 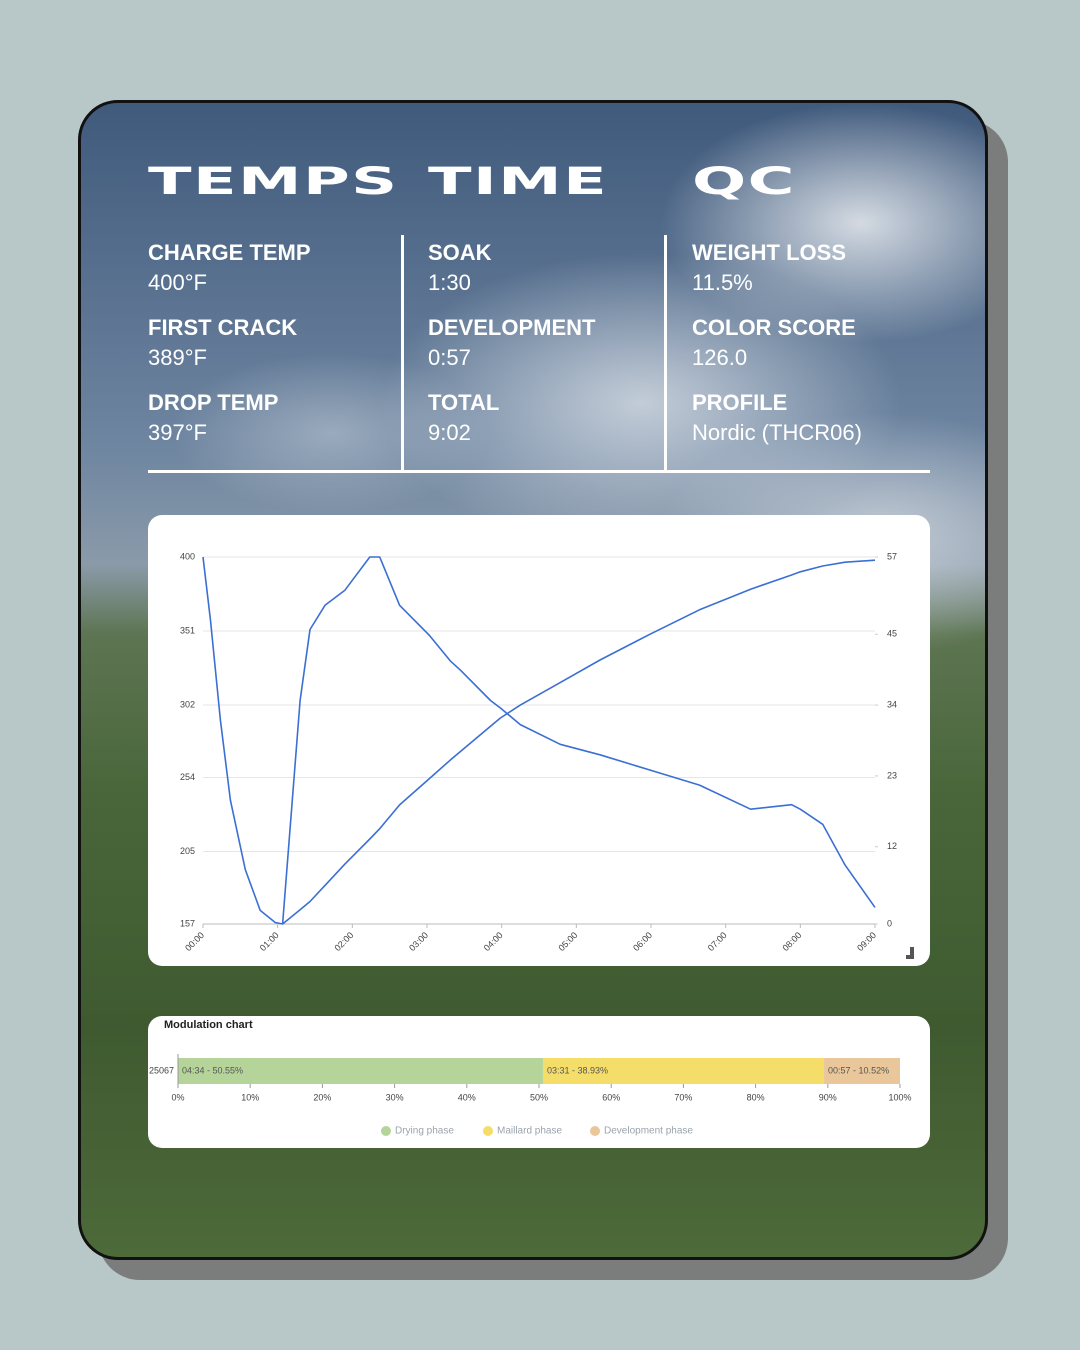 I want to click on x-tick-label: 60%, so click(x=611, y=1097).